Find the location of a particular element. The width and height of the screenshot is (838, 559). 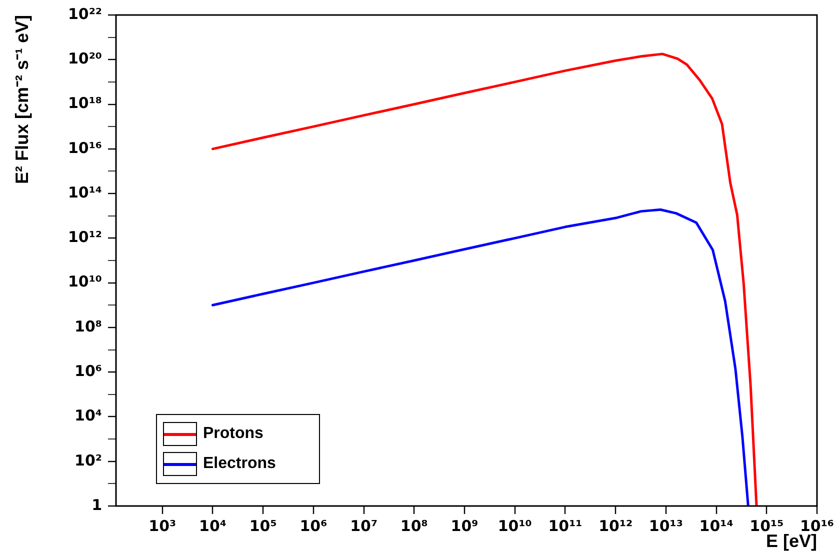

y-tick-label: 10²² is located at coordinates (85, 13).